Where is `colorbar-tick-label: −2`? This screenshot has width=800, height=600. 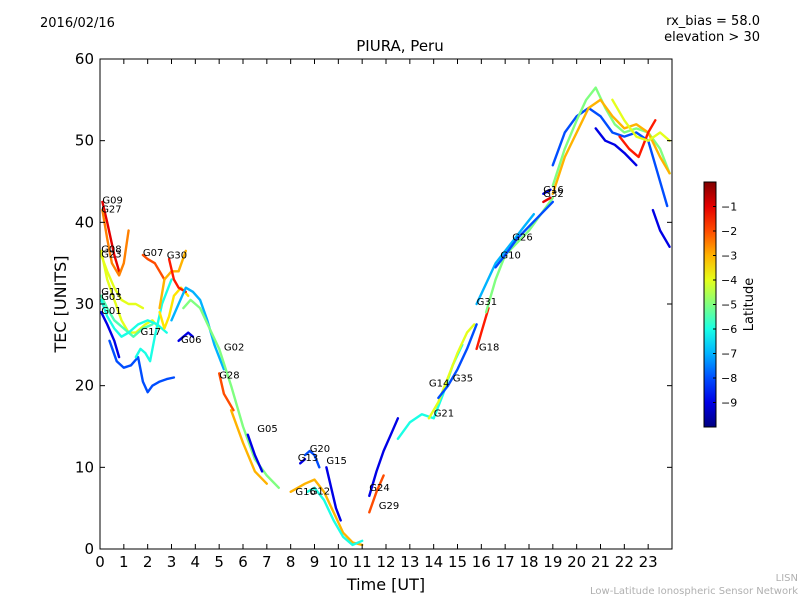
colorbar-tick-label: −2 is located at coordinates (729, 231).